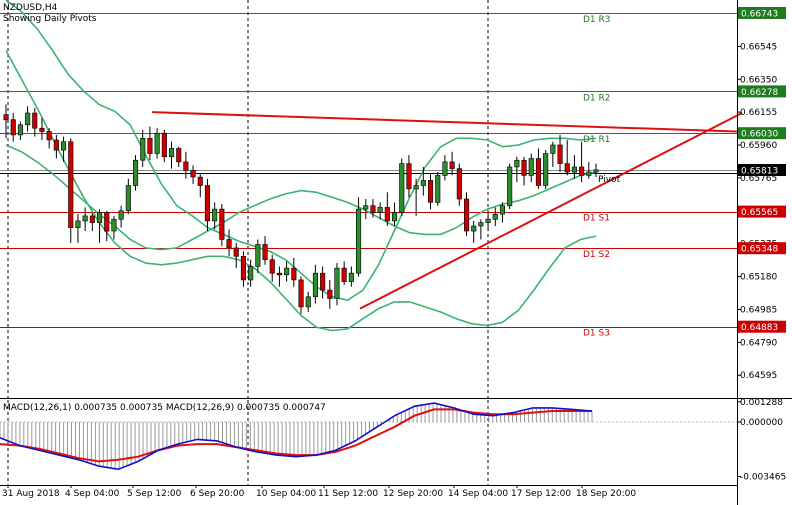 The width and height of the screenshot is (792, 505). Describe the element at coordinates (761, 403) in the screenshot. I see `macd-y-tick-label: 0.001288` at that location.